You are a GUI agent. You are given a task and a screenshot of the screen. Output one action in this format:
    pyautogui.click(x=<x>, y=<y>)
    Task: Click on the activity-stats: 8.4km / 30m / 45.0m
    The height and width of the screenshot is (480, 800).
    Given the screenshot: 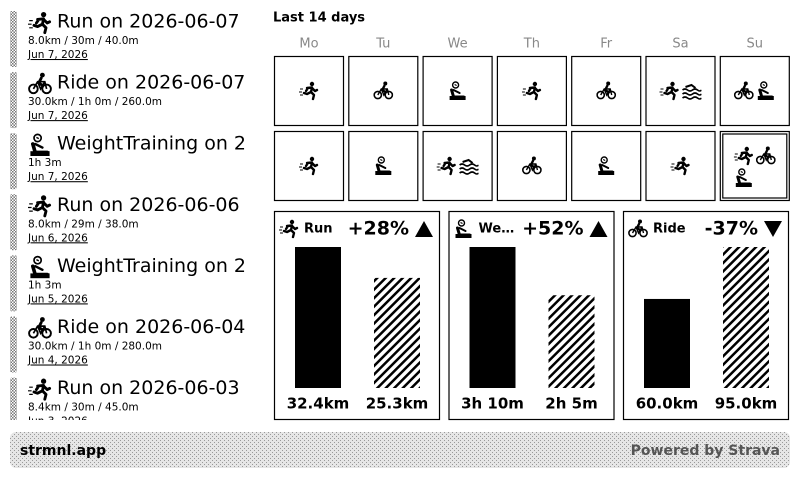 What is the action you would take?
    pyautogui.click(x=83, y=408)
    